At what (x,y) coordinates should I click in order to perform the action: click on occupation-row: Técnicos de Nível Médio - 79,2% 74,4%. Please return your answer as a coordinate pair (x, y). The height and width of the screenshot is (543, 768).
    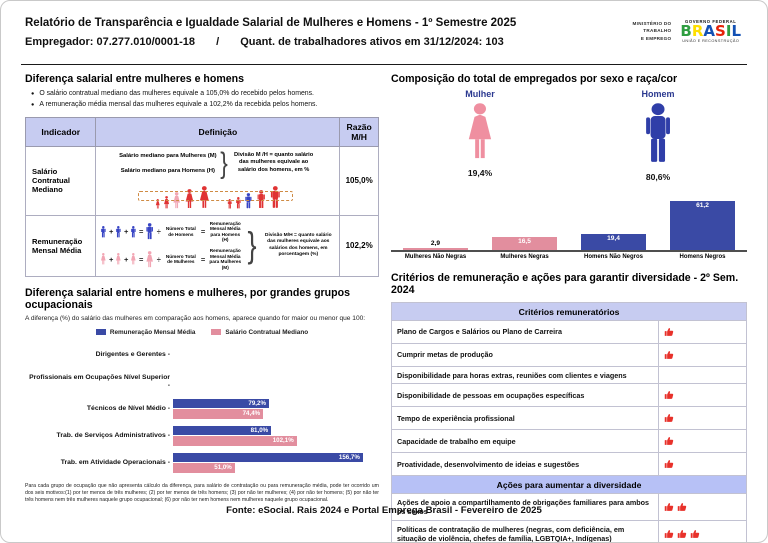
    Looking at the image, I should click on (202, 409).